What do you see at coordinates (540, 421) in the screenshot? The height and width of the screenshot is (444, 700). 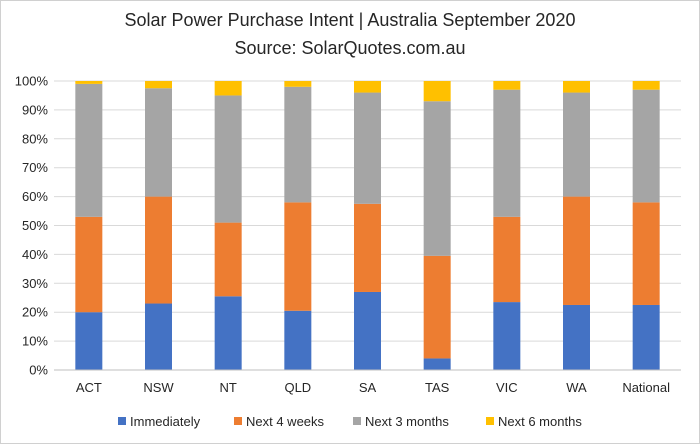 I see `legend-entry: Next 6 months` at bounding box center [540, 421].